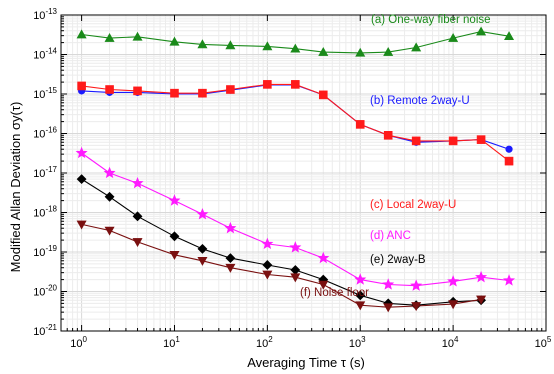 This screenshot has width=554, height=374. I want to click on y-tick-label: 10-16, so click(45, 133).